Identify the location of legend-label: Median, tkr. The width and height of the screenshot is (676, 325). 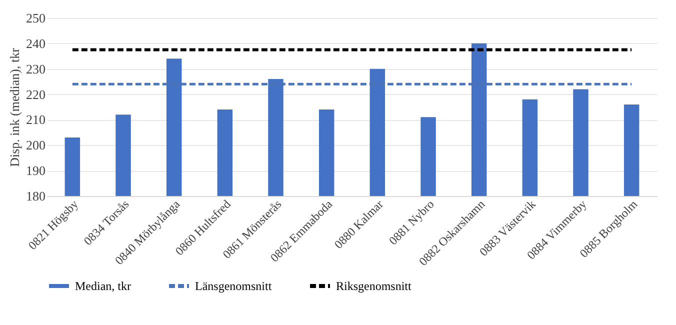
(103, 286).